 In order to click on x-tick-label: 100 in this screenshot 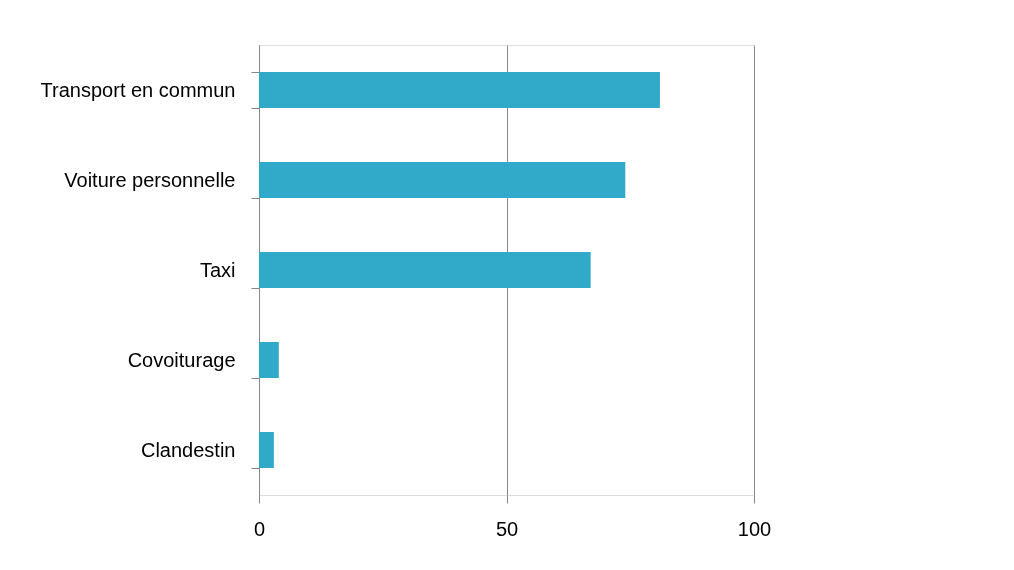, I will do `click(754, 528)`.